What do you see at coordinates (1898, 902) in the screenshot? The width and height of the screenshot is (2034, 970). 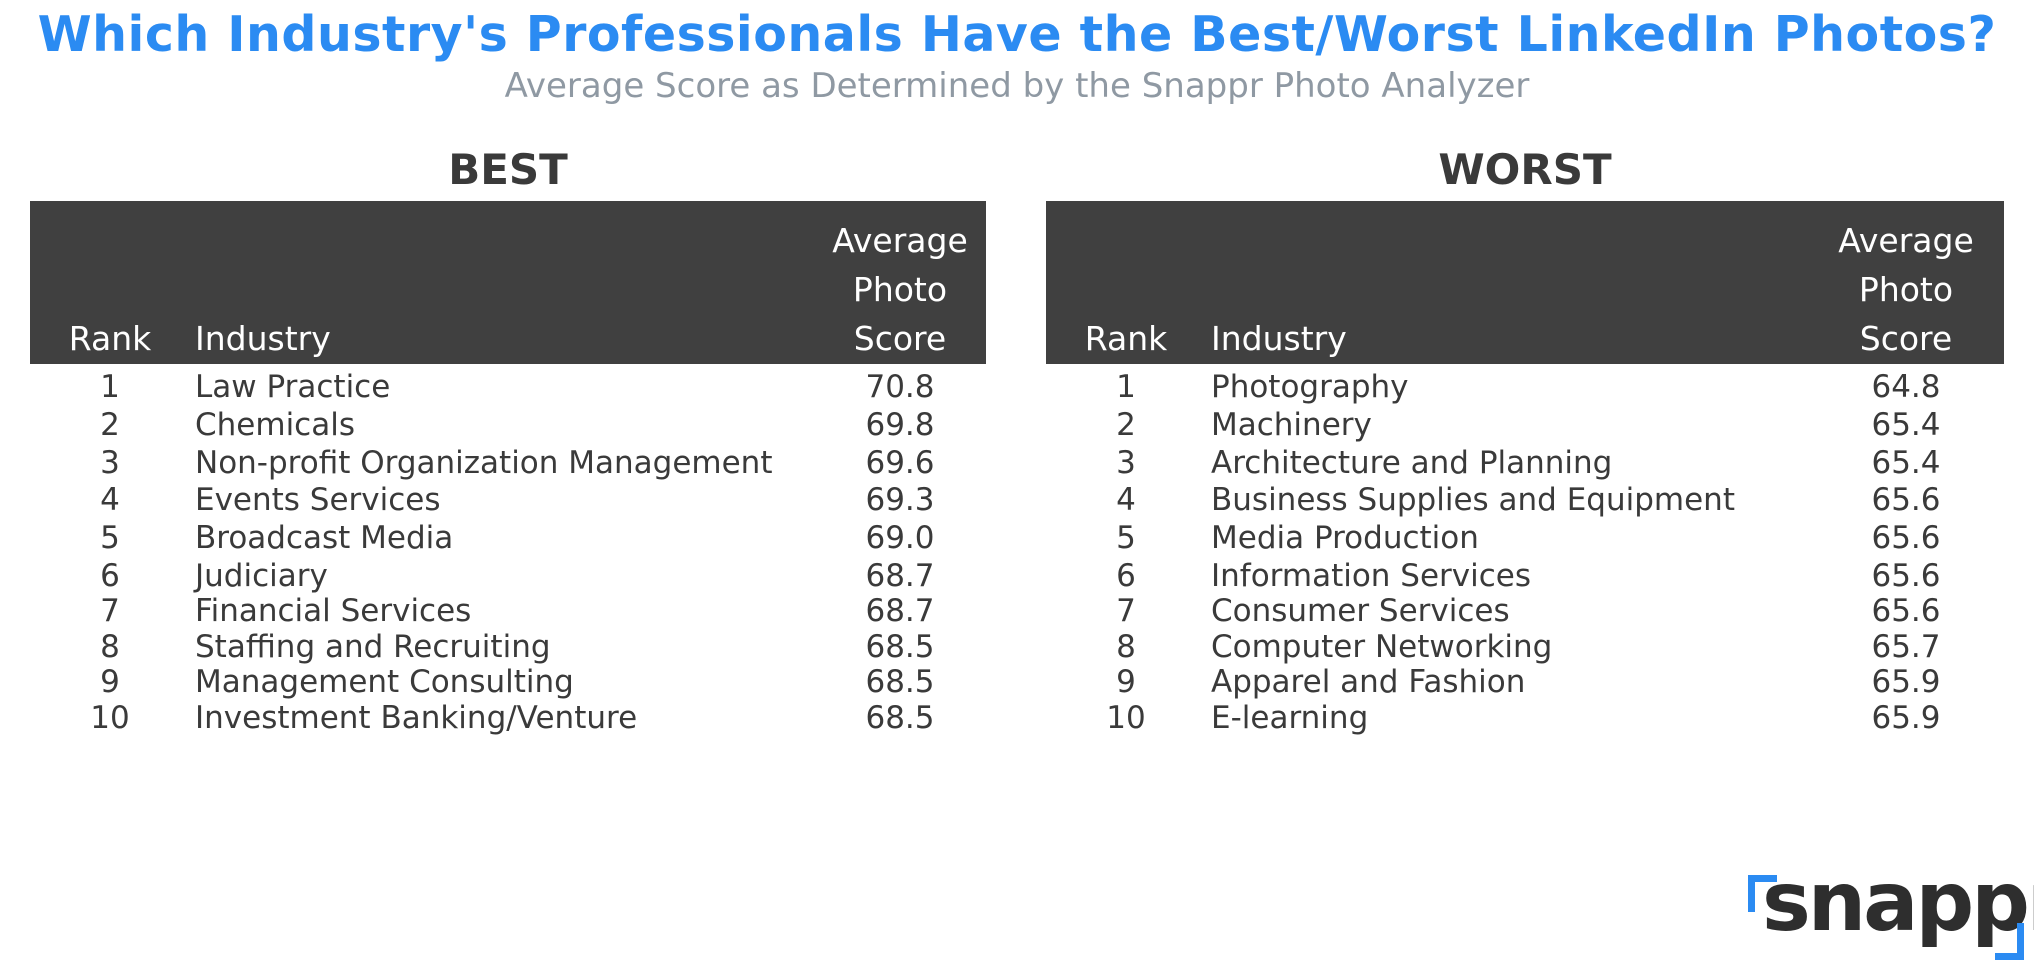 I see `logo-wordmark: snappr` at bounding box center [1898, 902].